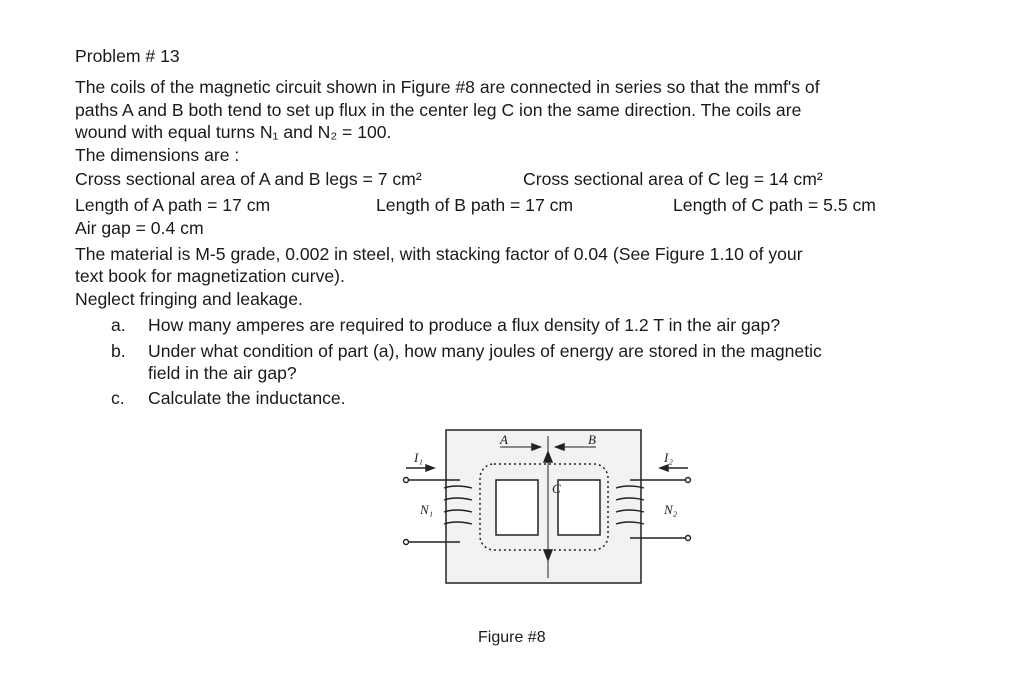 This screenshot has width=1024, height=674. Describe the element at coordinates (673, 179) in the screenshot. I see `dimension: Cross sectional area of C leg = 14 cm²` at that location.